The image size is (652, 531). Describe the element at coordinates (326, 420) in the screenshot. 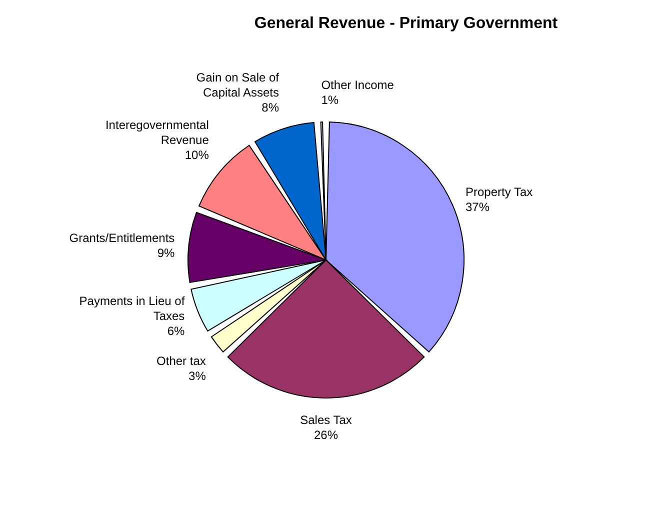

I see `slice-label: Sales Tax` at that location.